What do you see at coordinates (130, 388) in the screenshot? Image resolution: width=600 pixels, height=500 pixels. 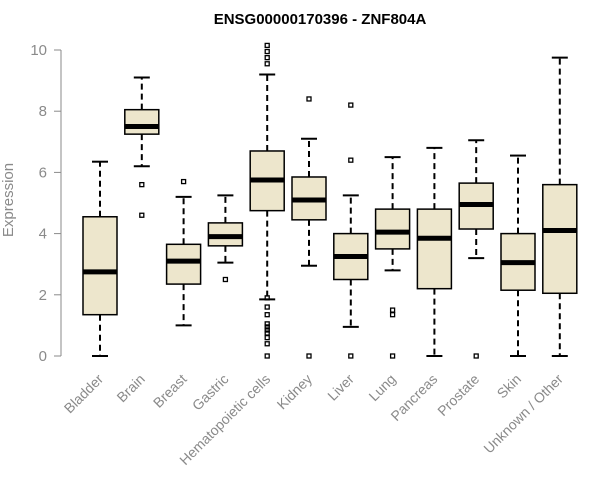 I see `x-tick-label: Brain` at bounding box center [130, 388].